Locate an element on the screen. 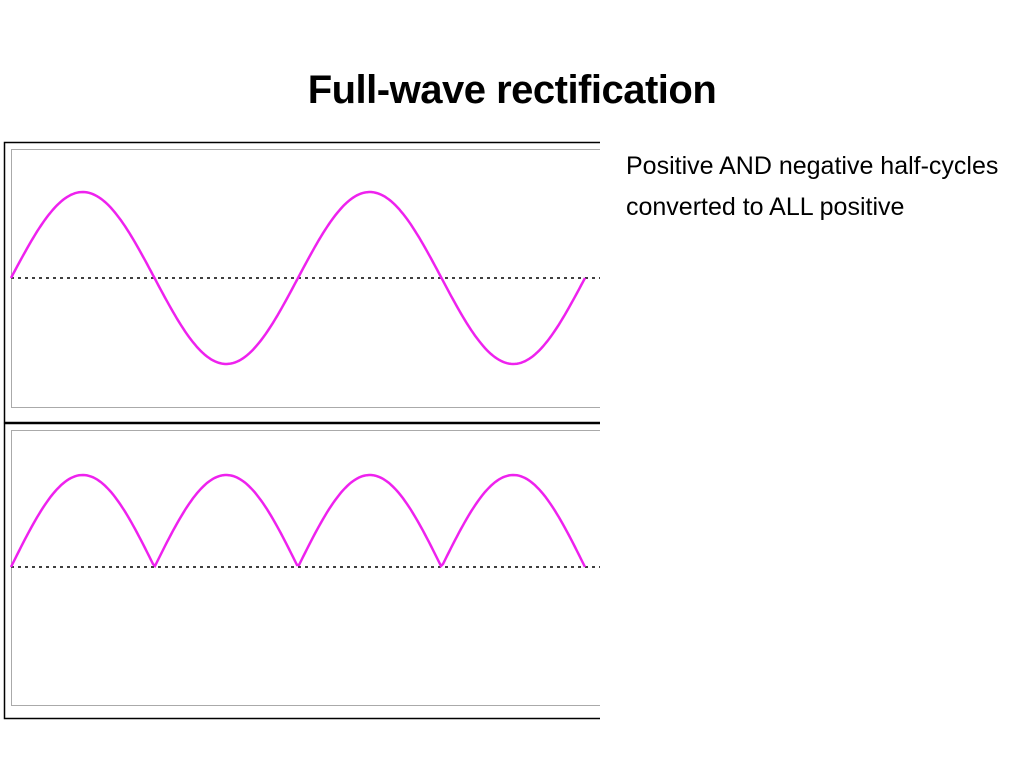  slide-title: Full-wave rectification is located at coordinates (512, 90).